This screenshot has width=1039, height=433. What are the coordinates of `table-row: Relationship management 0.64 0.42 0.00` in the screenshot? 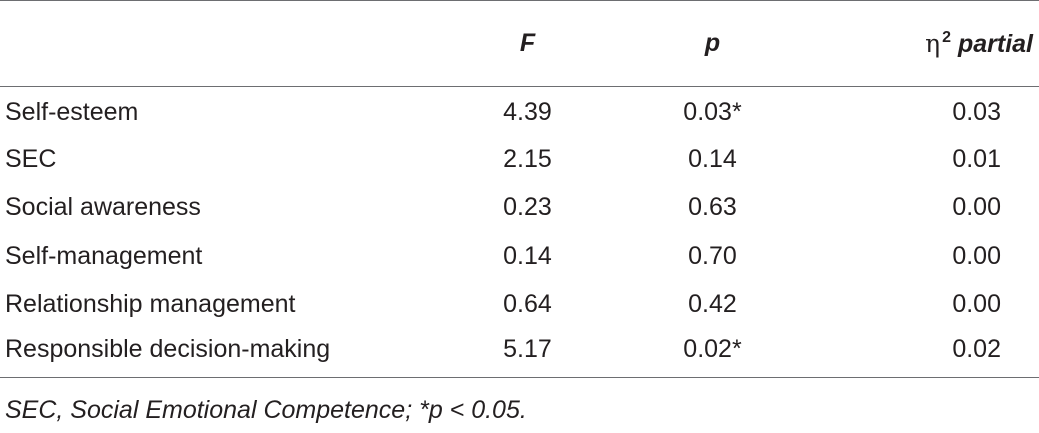 It's located at (519, 305).